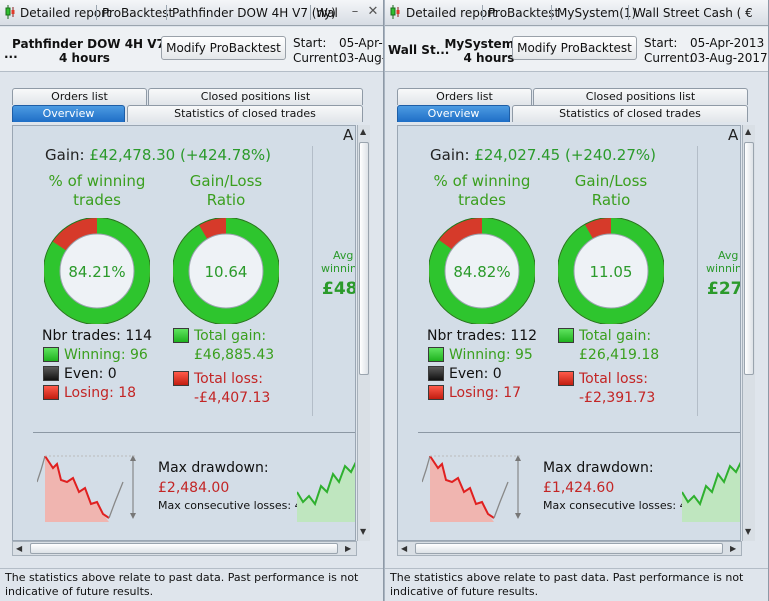 Image resolution: width=769 pixels, height=601 pixels. Describe the element at coordinates (729, 58) in the screenshot. I see `current-value: 03-Aug-2017 13` at that location.